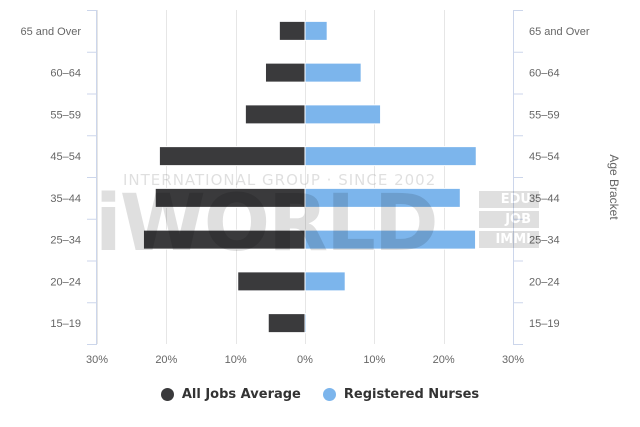 The width and height of the screenshot is (640, 427). What do you see at coordinates (305, 360) in the screenshot?
I see `x-tick-label-3: 0%` at bounding box center [305, 360].